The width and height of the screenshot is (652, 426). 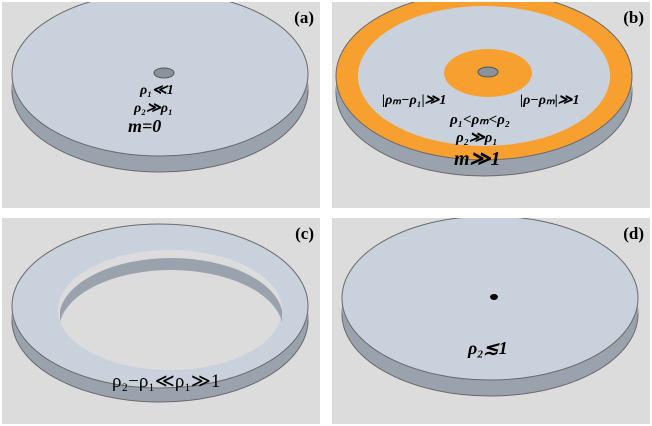 I want to click on panel-label: (a), so click(x=304, y=17).